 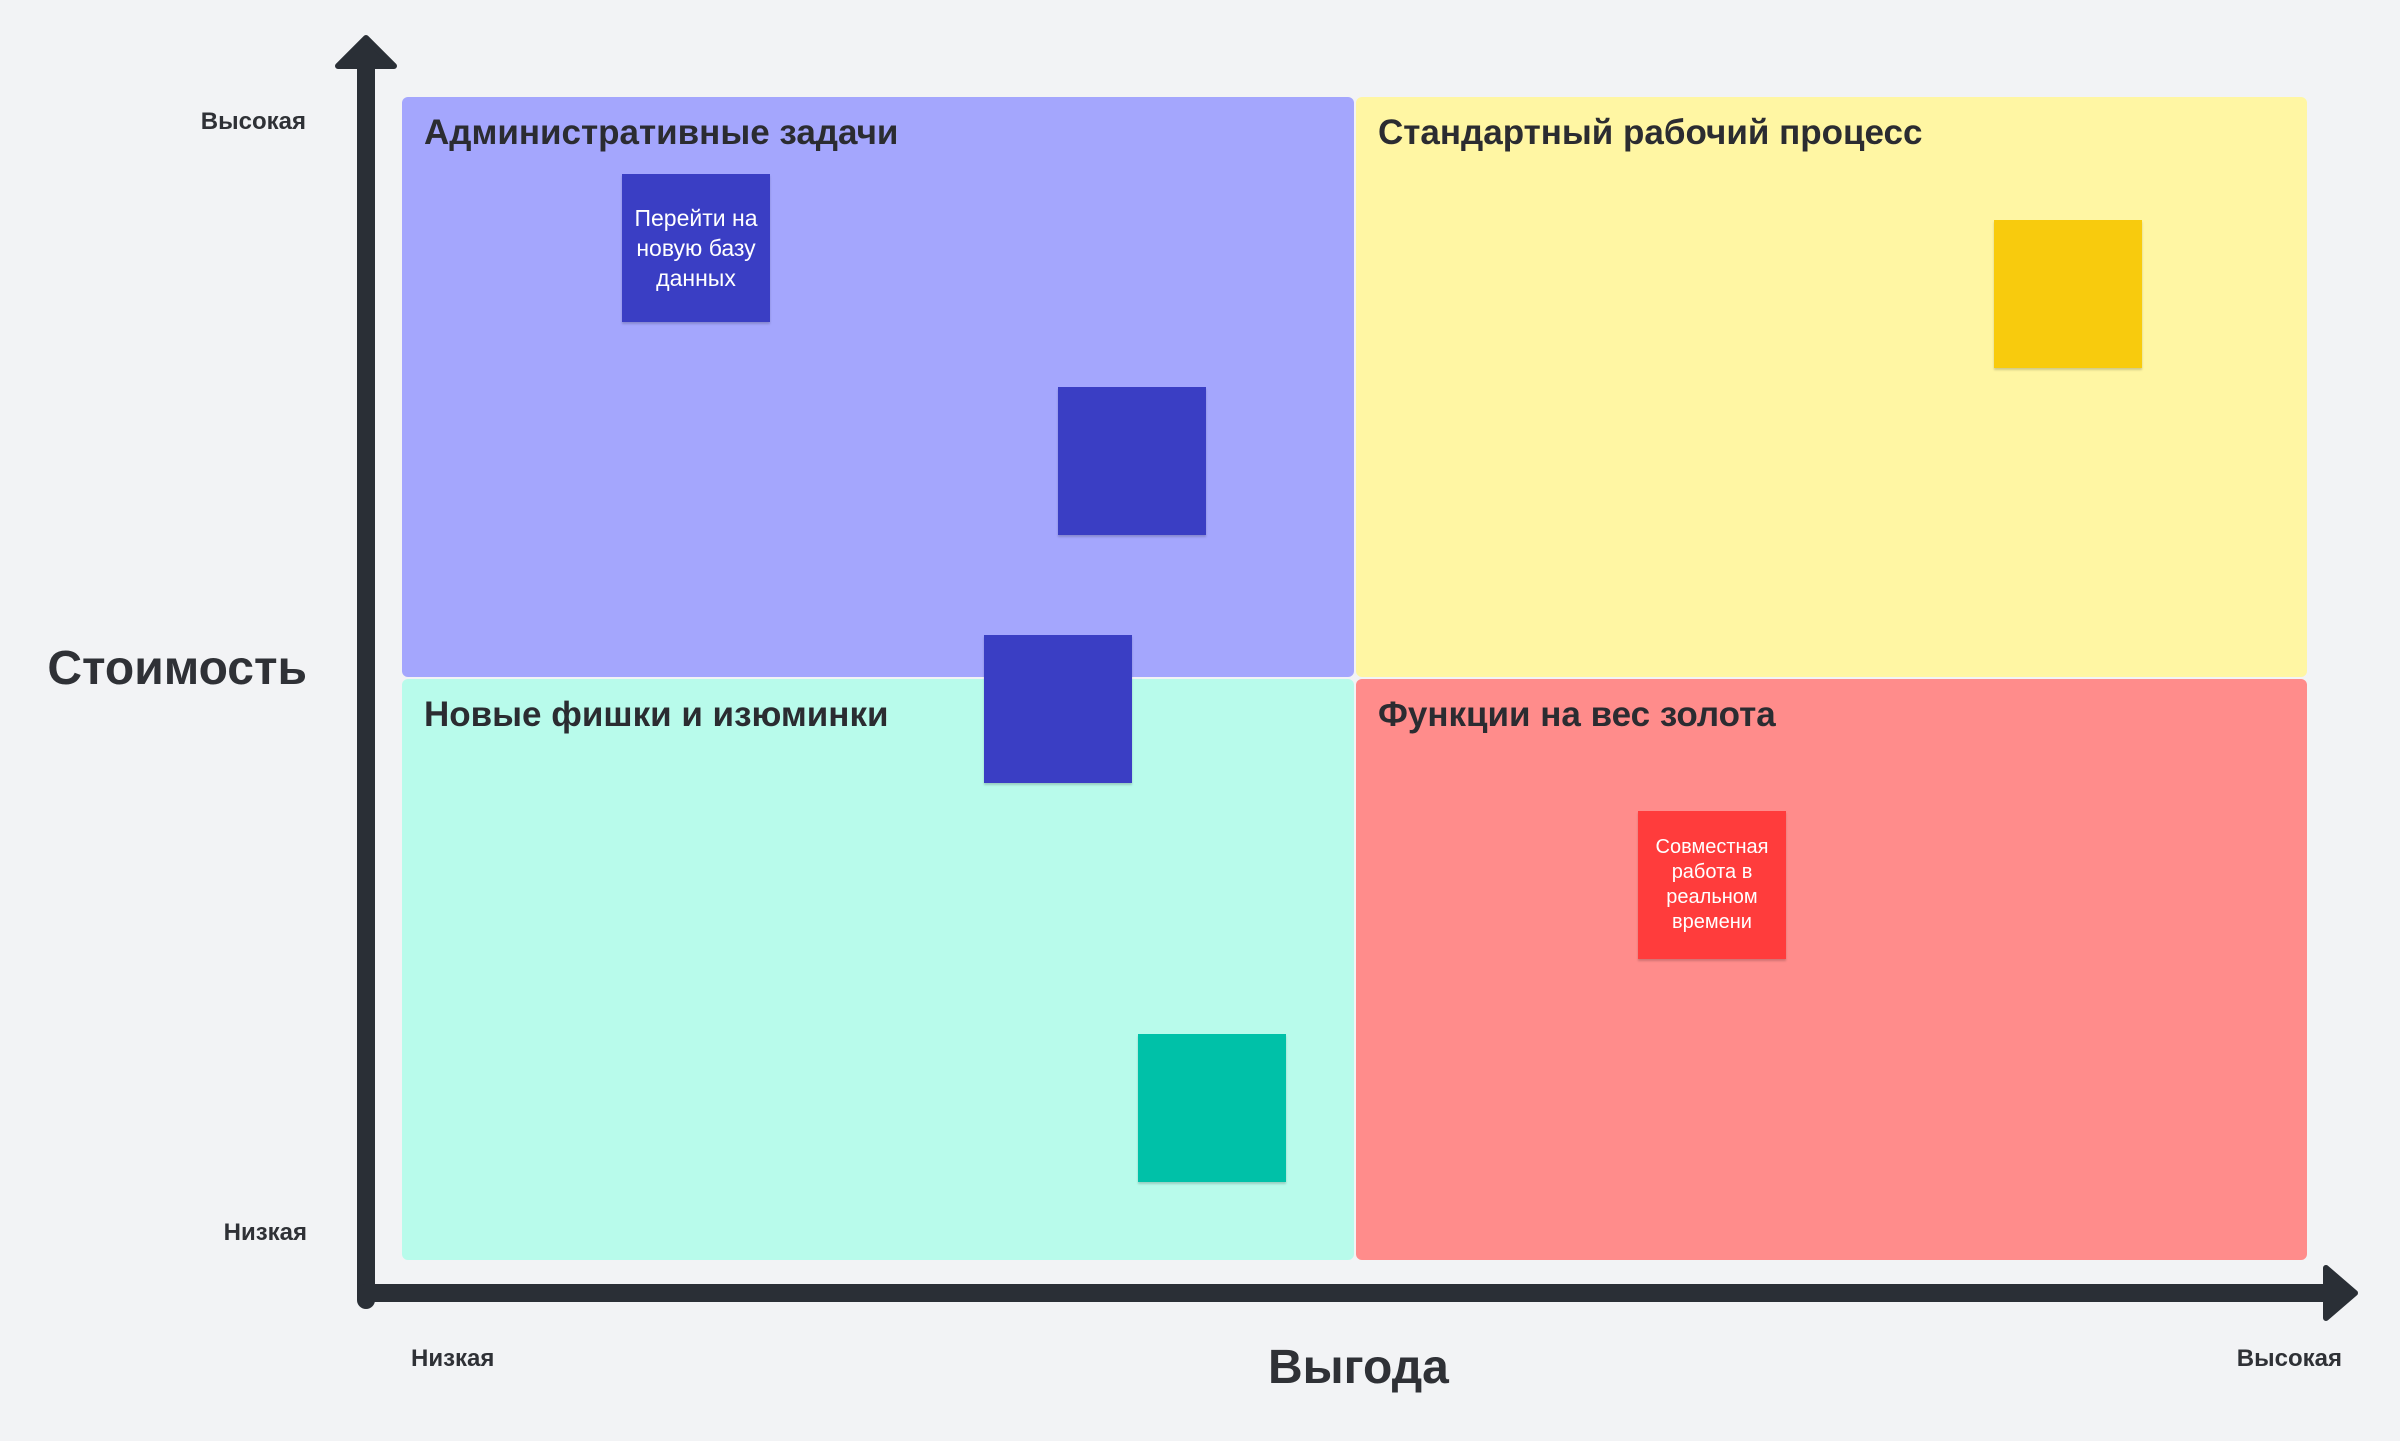 I want to click on sticky-note-text: Совместная работа в реальном времени, so click(x=1712, y=884).